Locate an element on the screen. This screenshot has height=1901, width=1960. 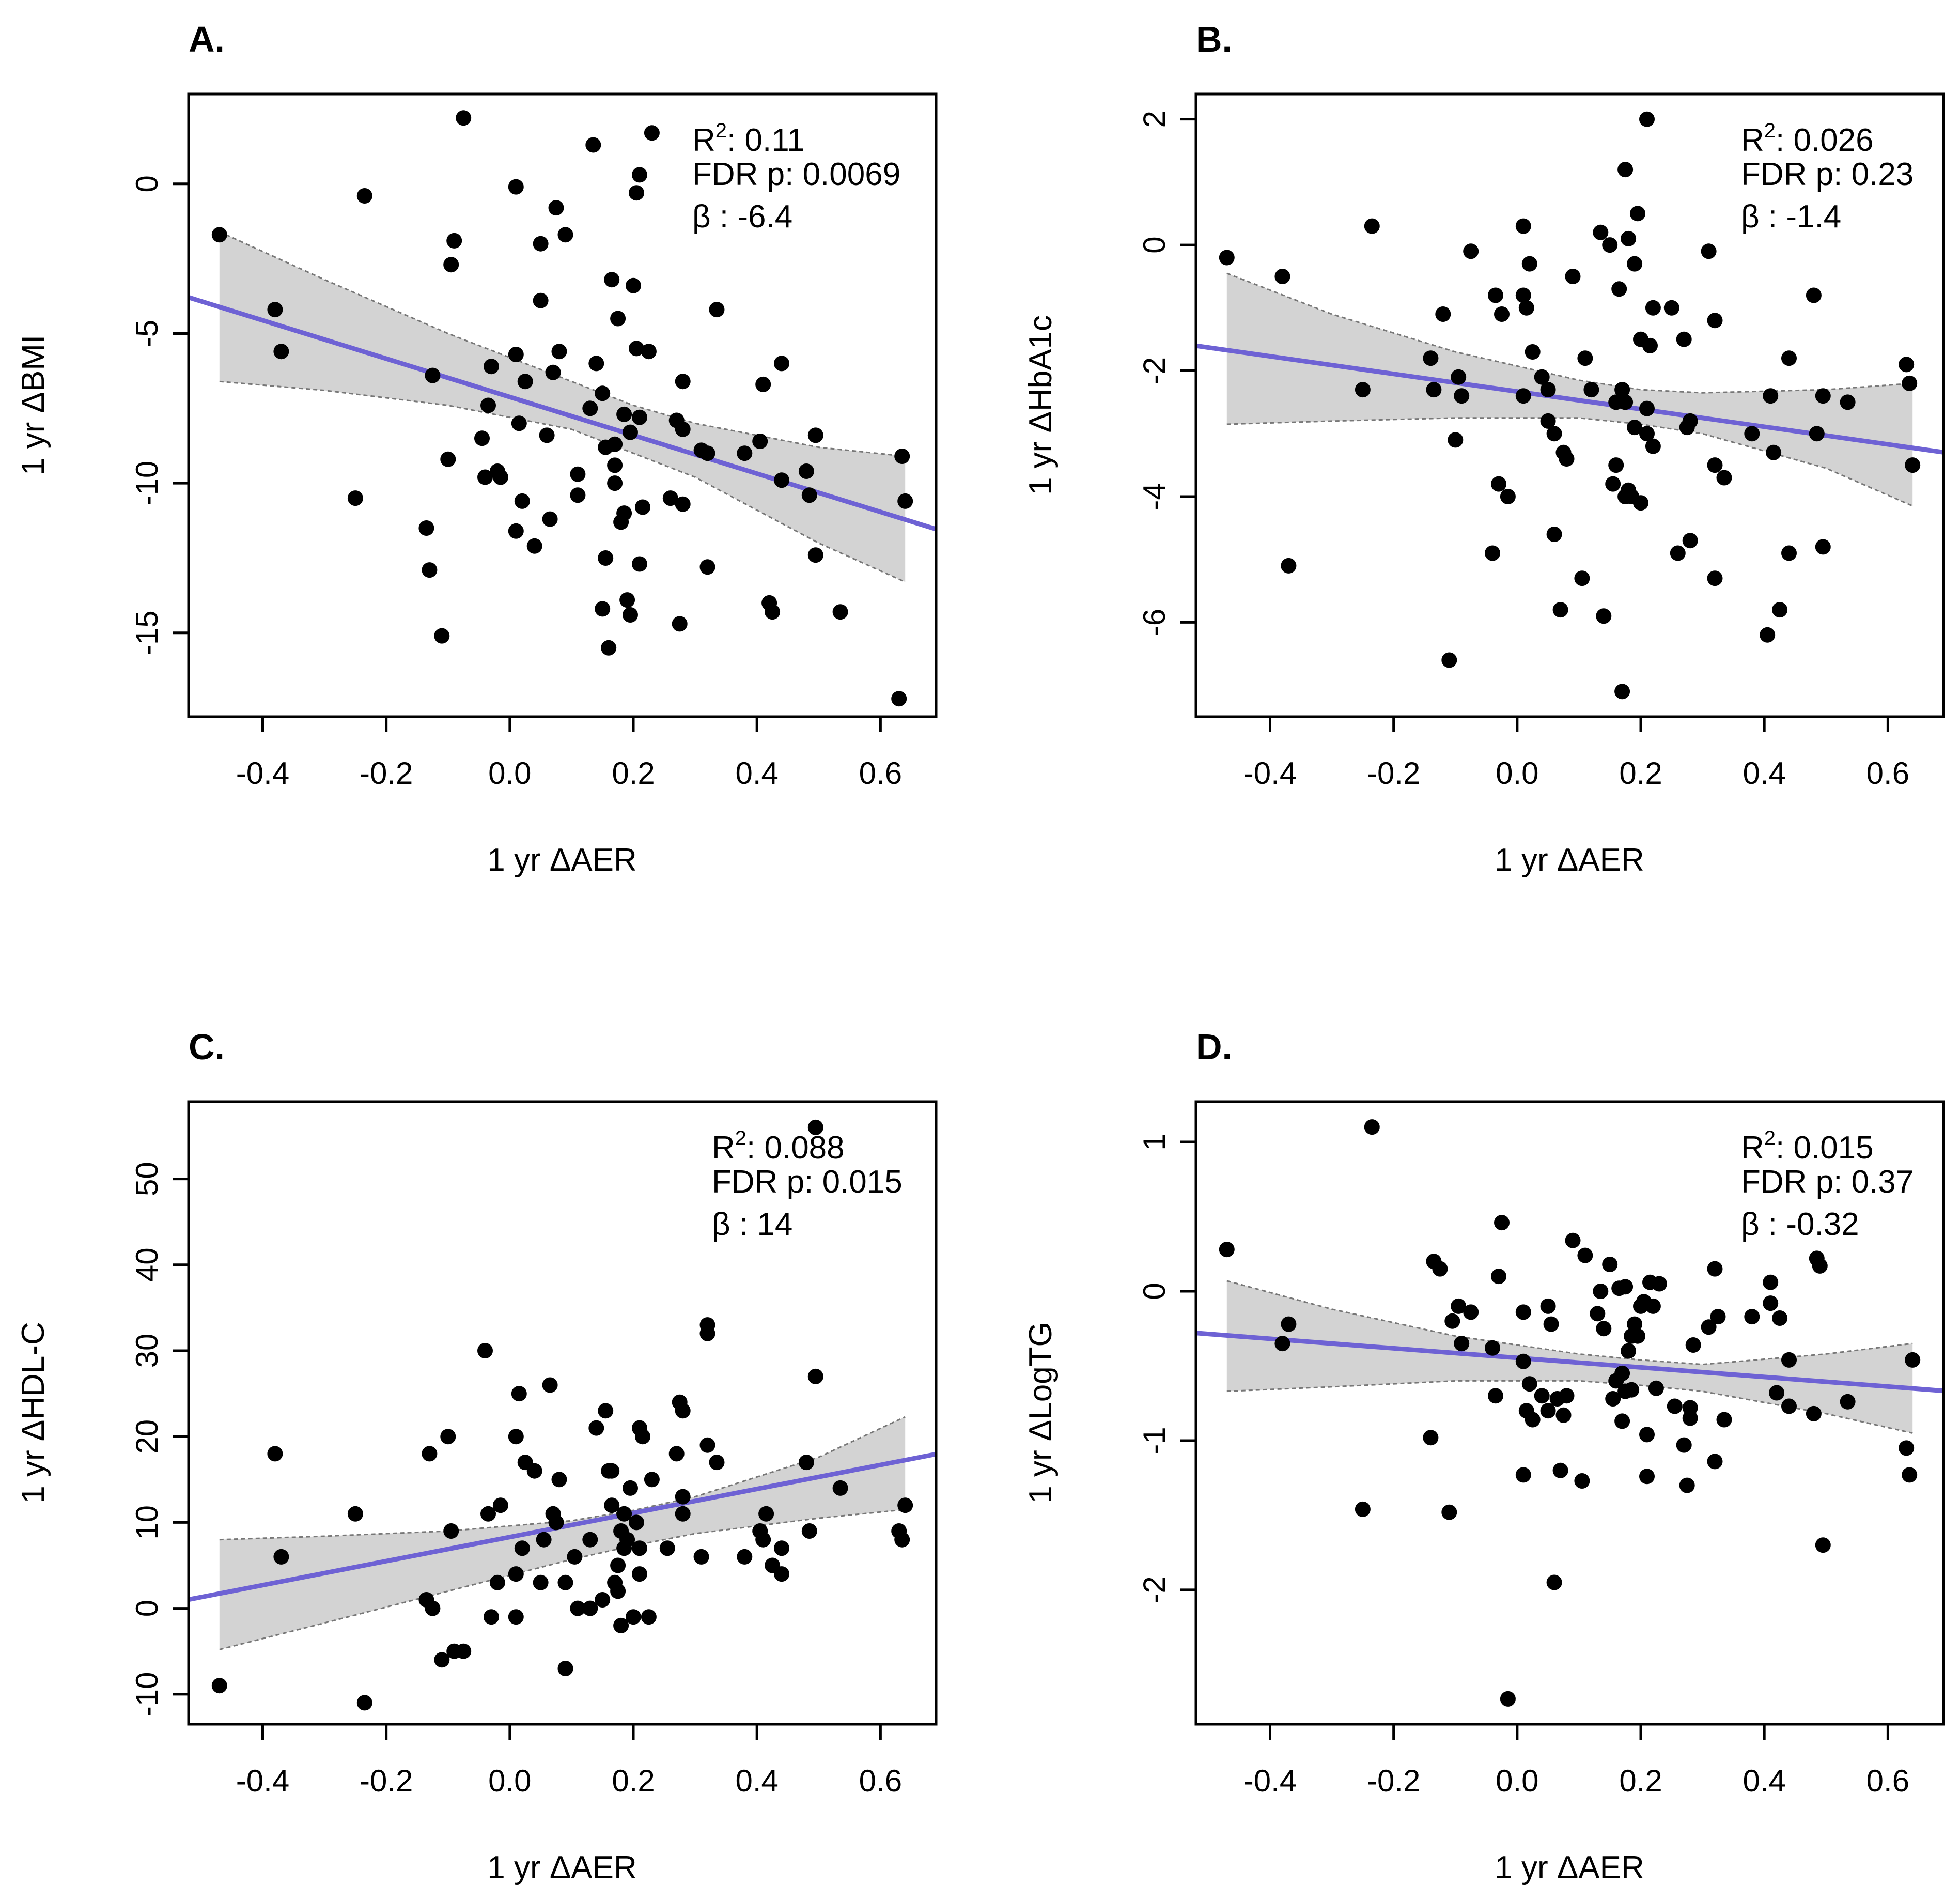
panel-c-y-tick-label: 10 is located at coordinates (147, 1523).